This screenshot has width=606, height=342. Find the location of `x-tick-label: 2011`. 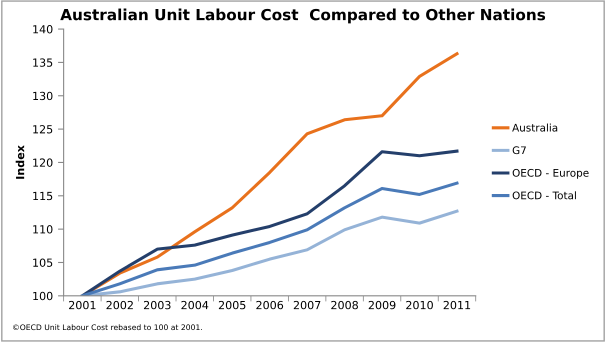

x-tick-label: 2011 is located at coordinates (457, 305).